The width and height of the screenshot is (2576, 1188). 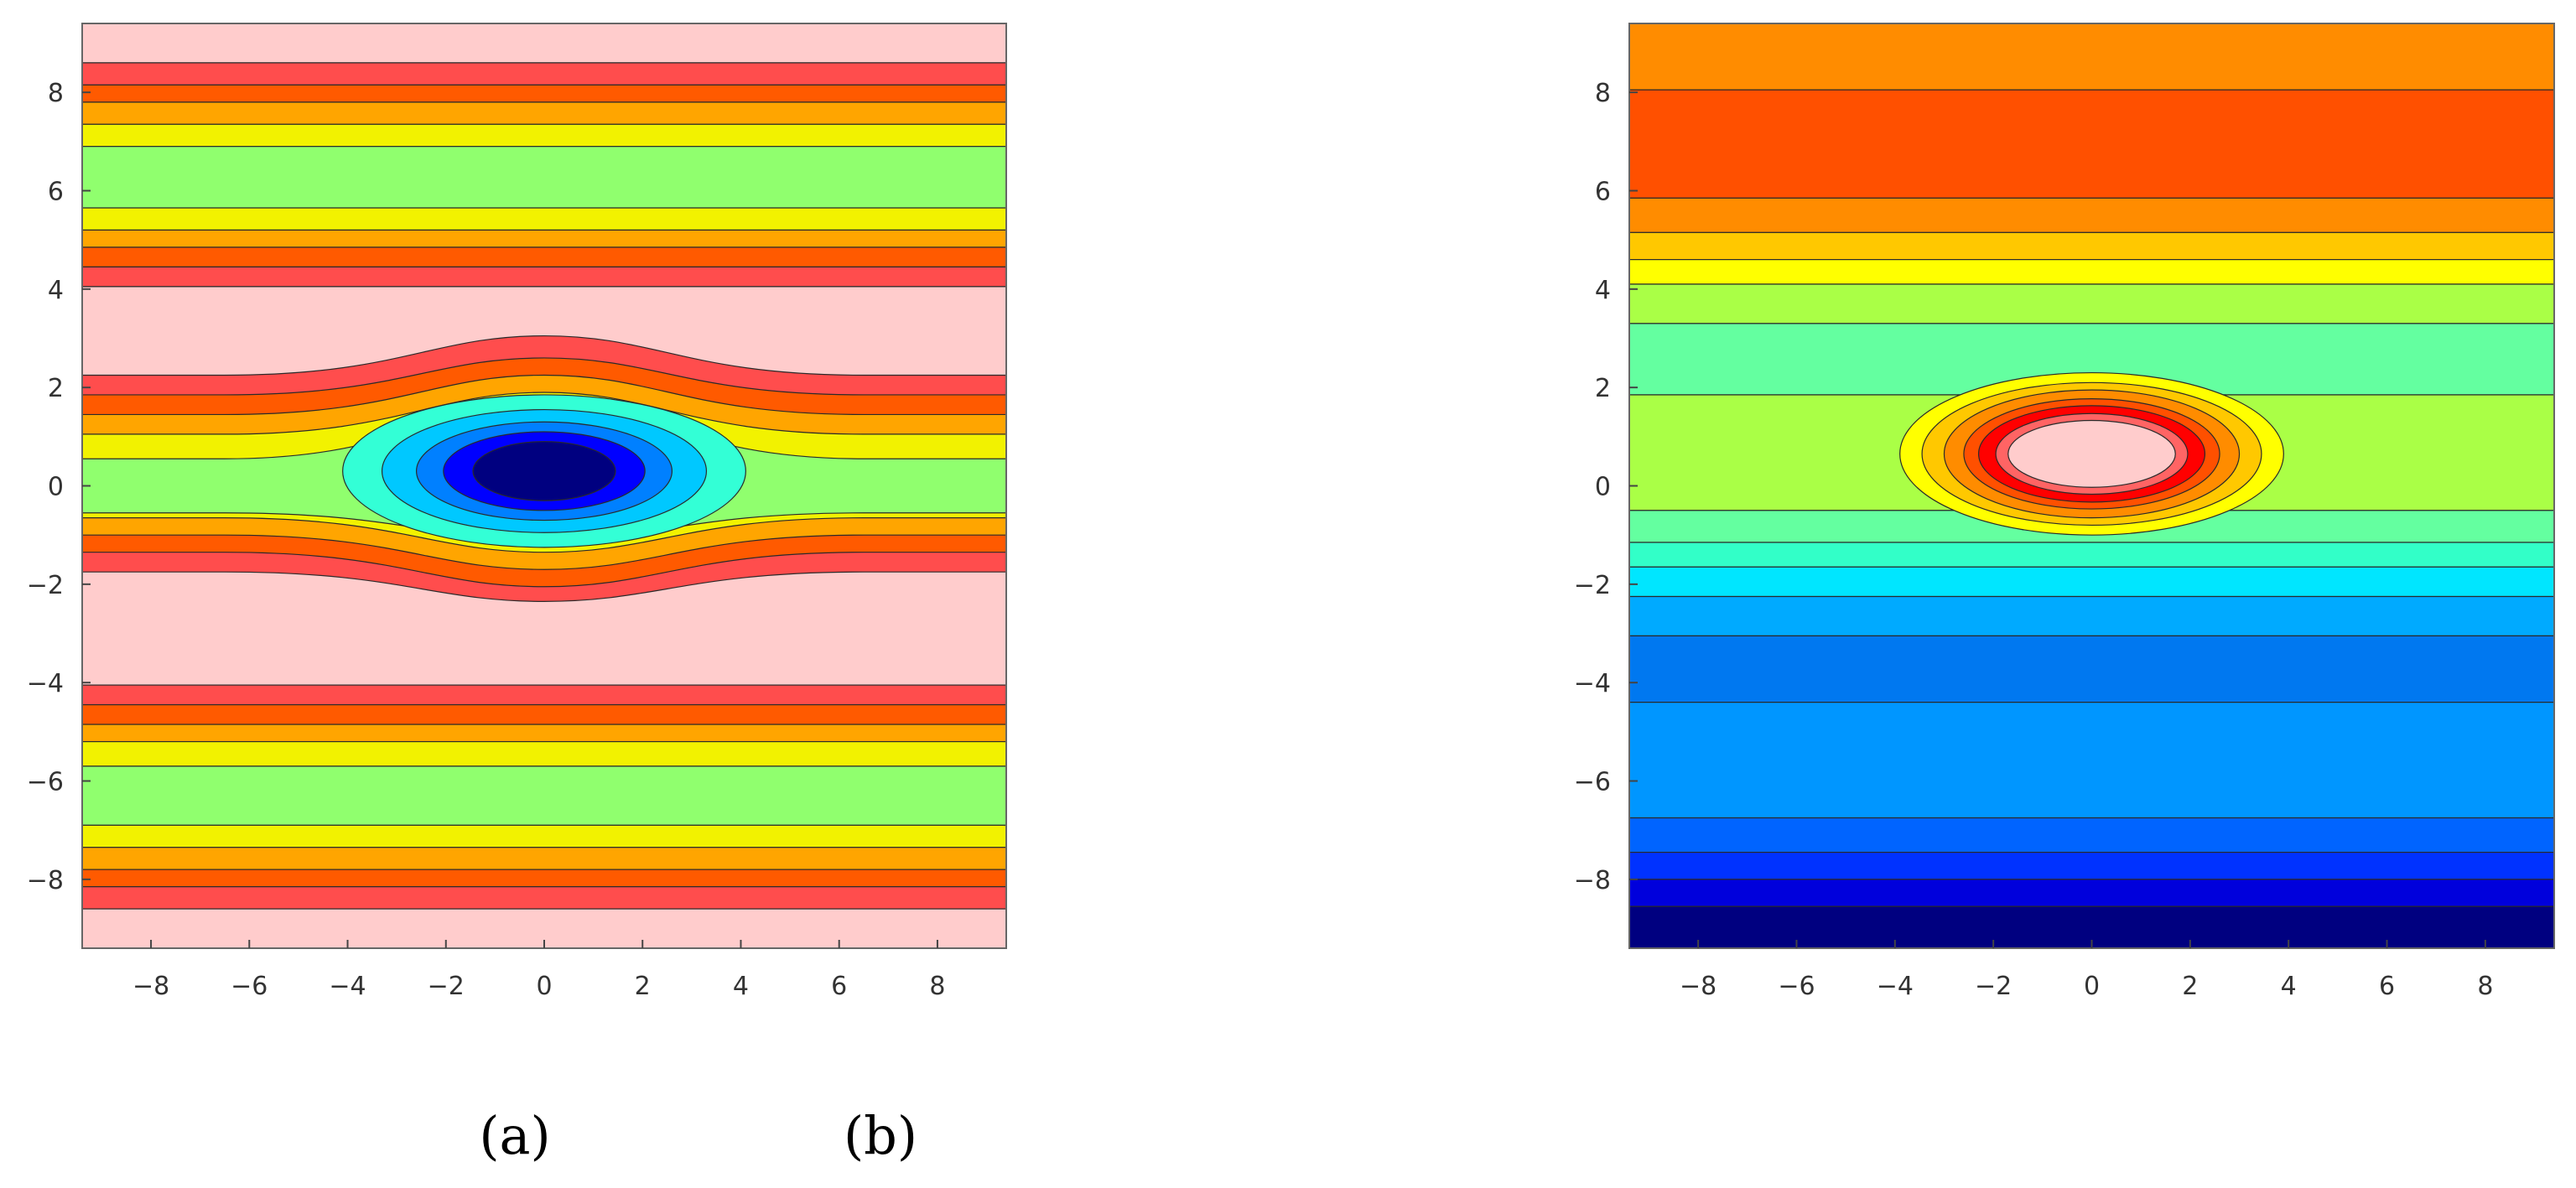 I want to click on caption-a: (a), so click(x=515, y=1135).